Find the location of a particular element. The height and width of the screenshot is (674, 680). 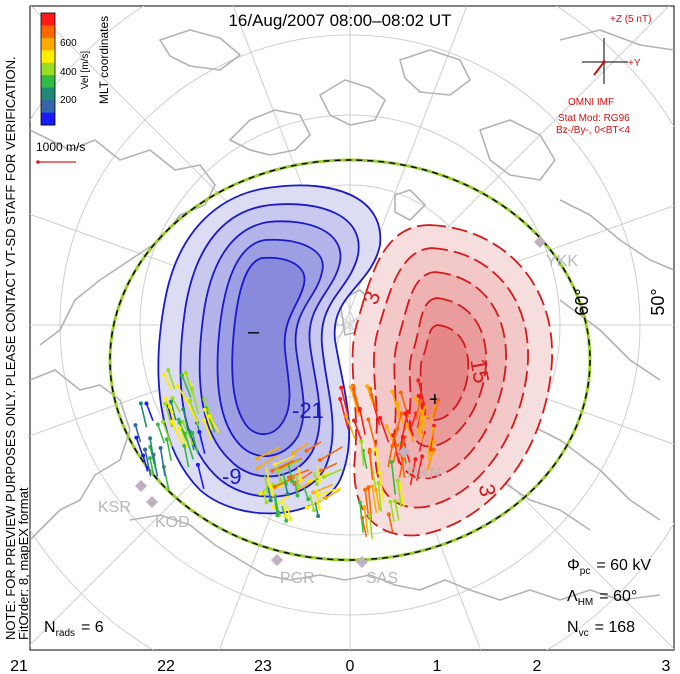

nrads-readout: Nrads = 6 is located at coordinates (74, 629).